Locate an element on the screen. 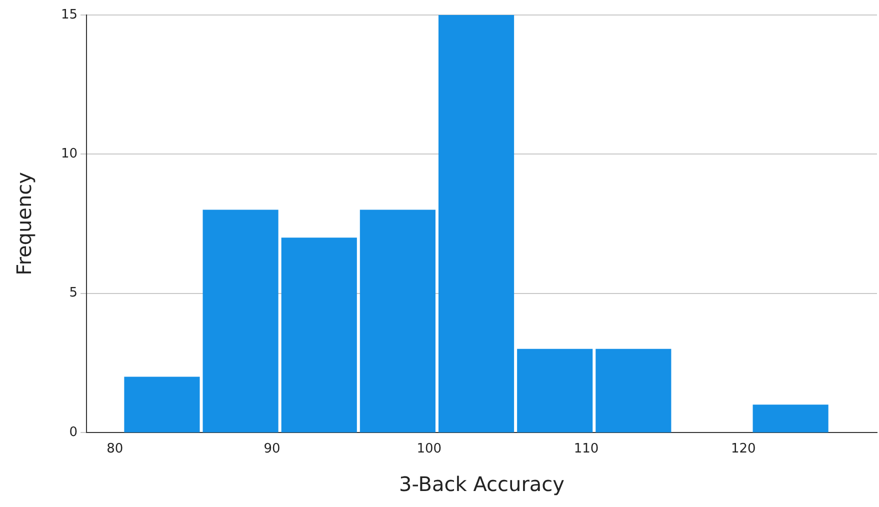 This screenshot has height=507, width=879. x-tick-label: 80 is located at coordinates (115, 449).